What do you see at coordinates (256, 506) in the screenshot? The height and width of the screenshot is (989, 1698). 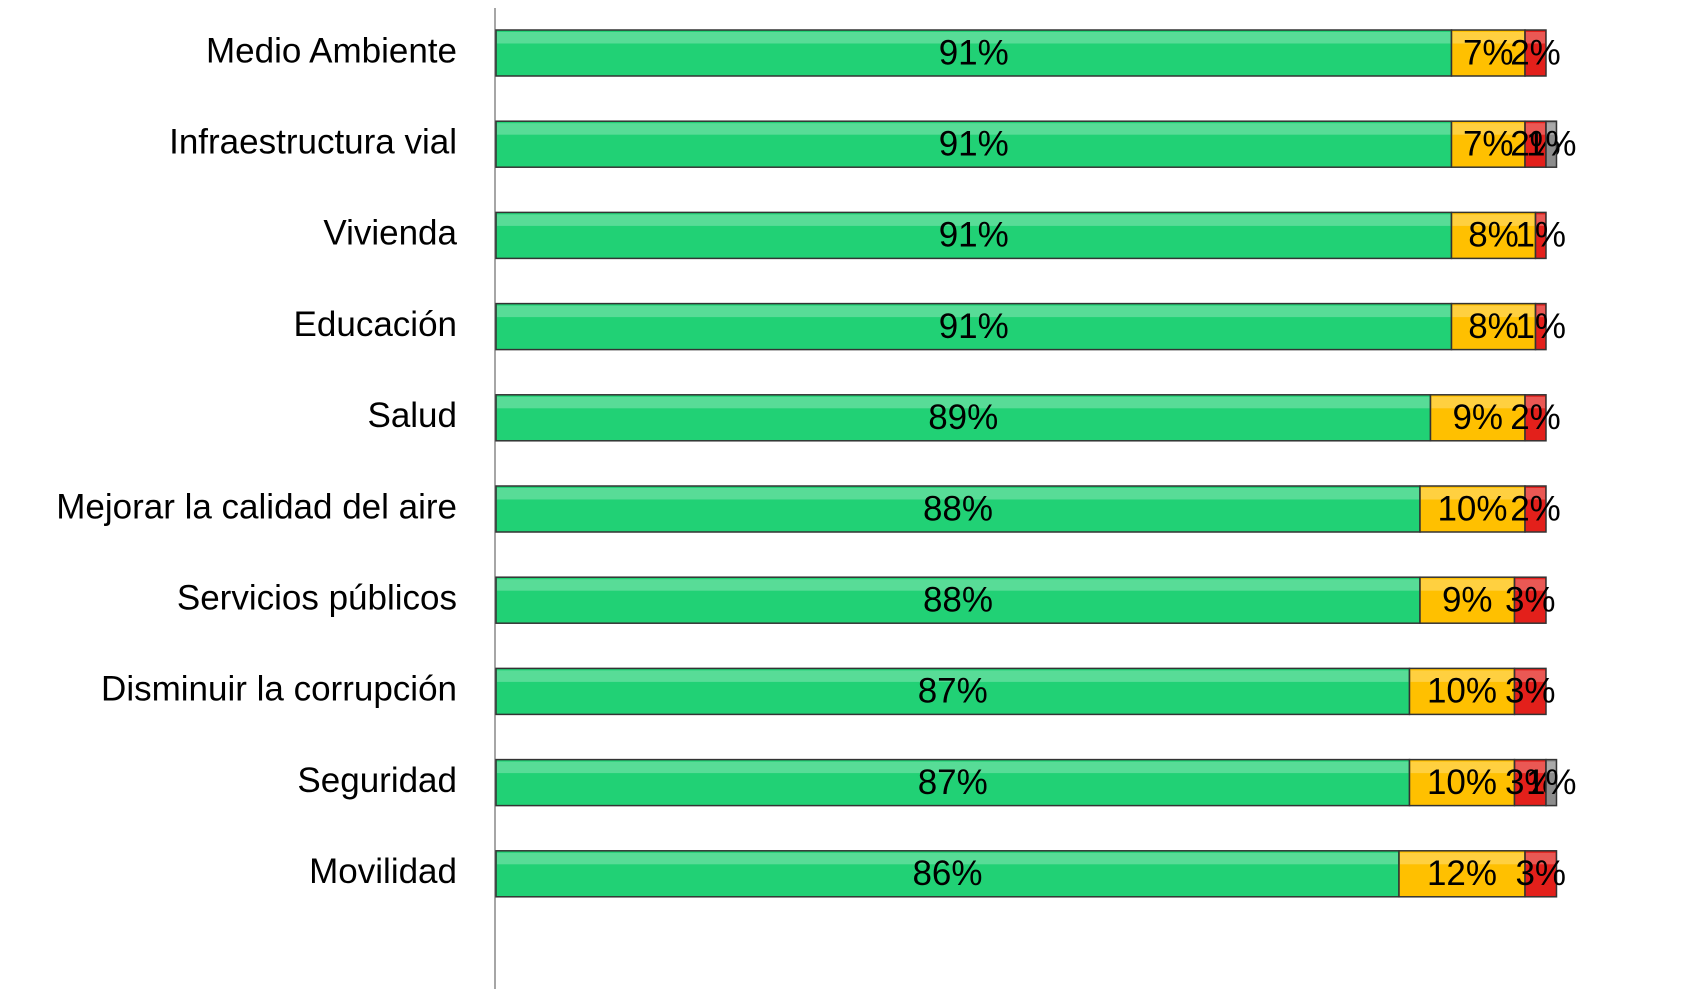 I see `category-label: Mejorar la calidad del aire` at bounding box center [256, 506].